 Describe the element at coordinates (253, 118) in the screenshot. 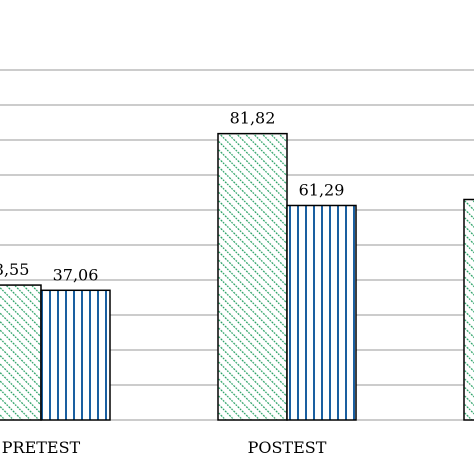

I see `data-label: 81,82` at that location.